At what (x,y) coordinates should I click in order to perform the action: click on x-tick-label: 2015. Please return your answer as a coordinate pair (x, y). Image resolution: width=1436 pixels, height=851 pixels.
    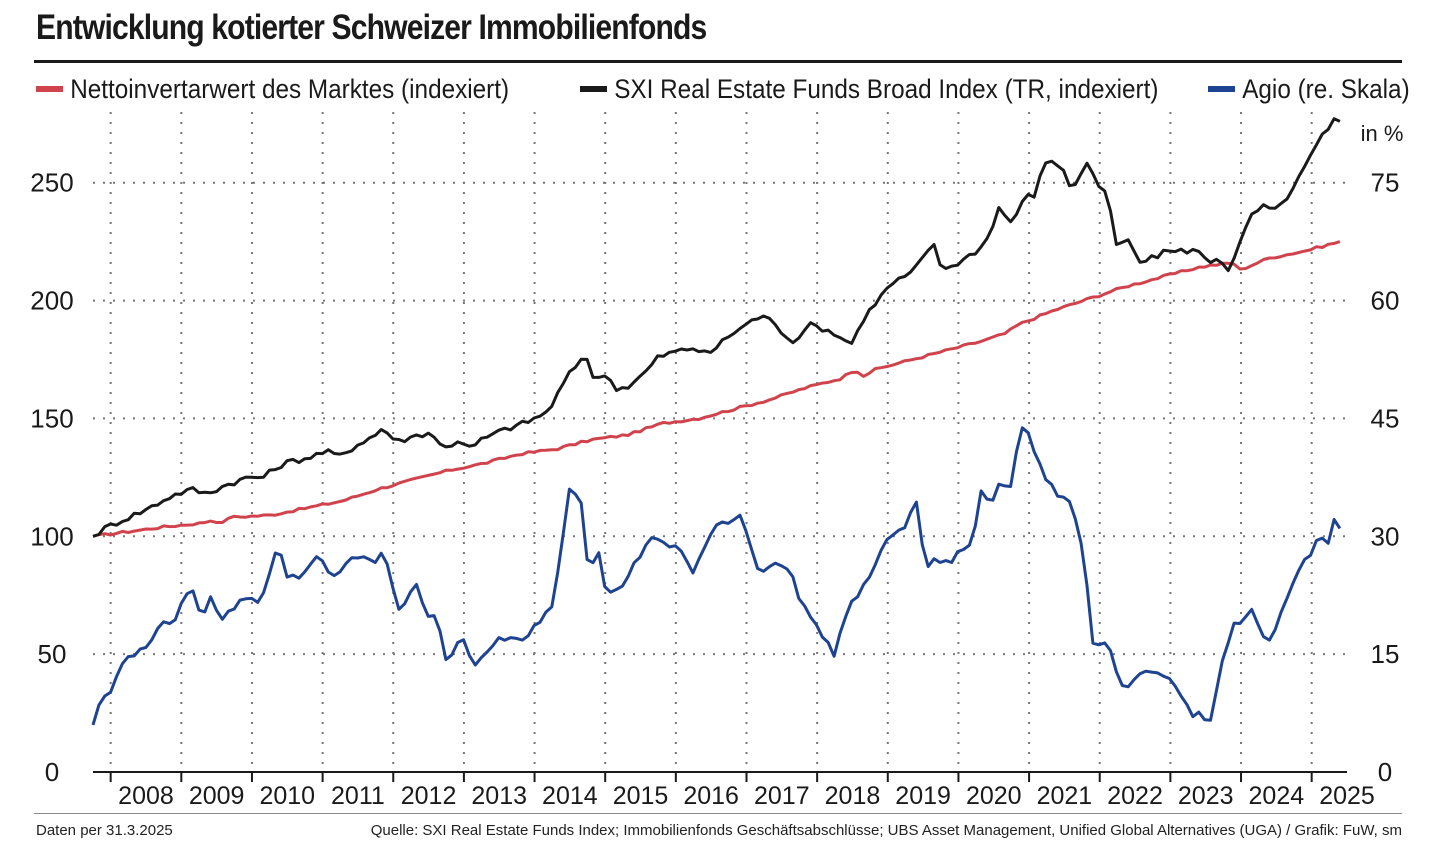
    Looking at the image, I should click on (641, 796).